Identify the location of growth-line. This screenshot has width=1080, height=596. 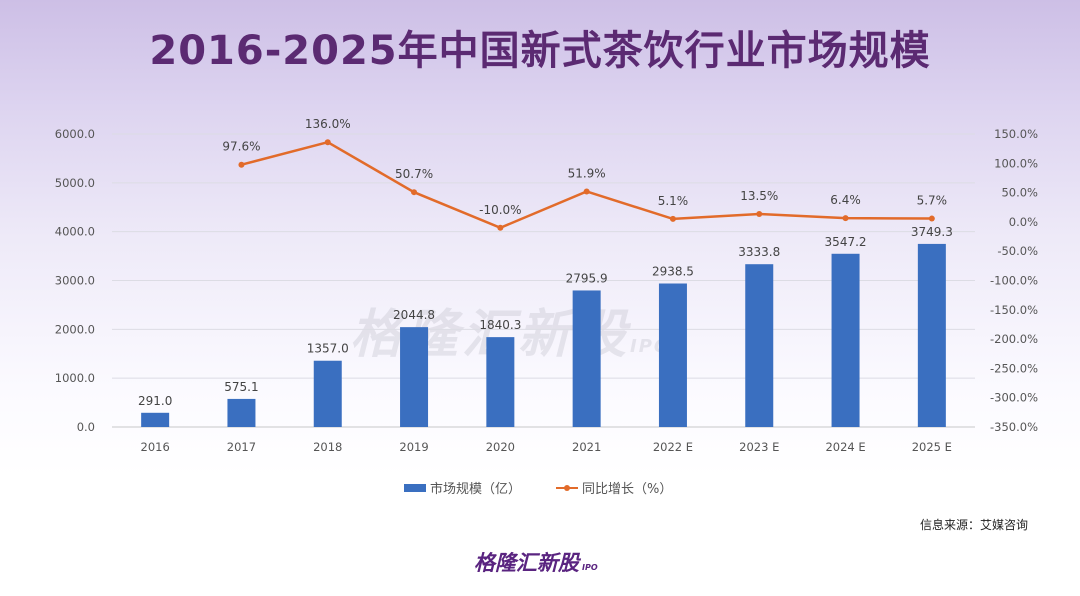
(586, 185).